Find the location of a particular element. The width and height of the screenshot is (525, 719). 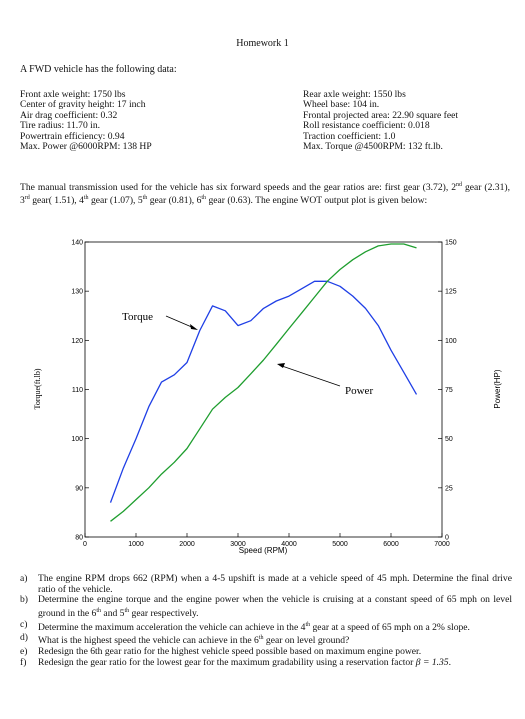

y-right-tick-label: 100 is located at coordinates (451, 341).